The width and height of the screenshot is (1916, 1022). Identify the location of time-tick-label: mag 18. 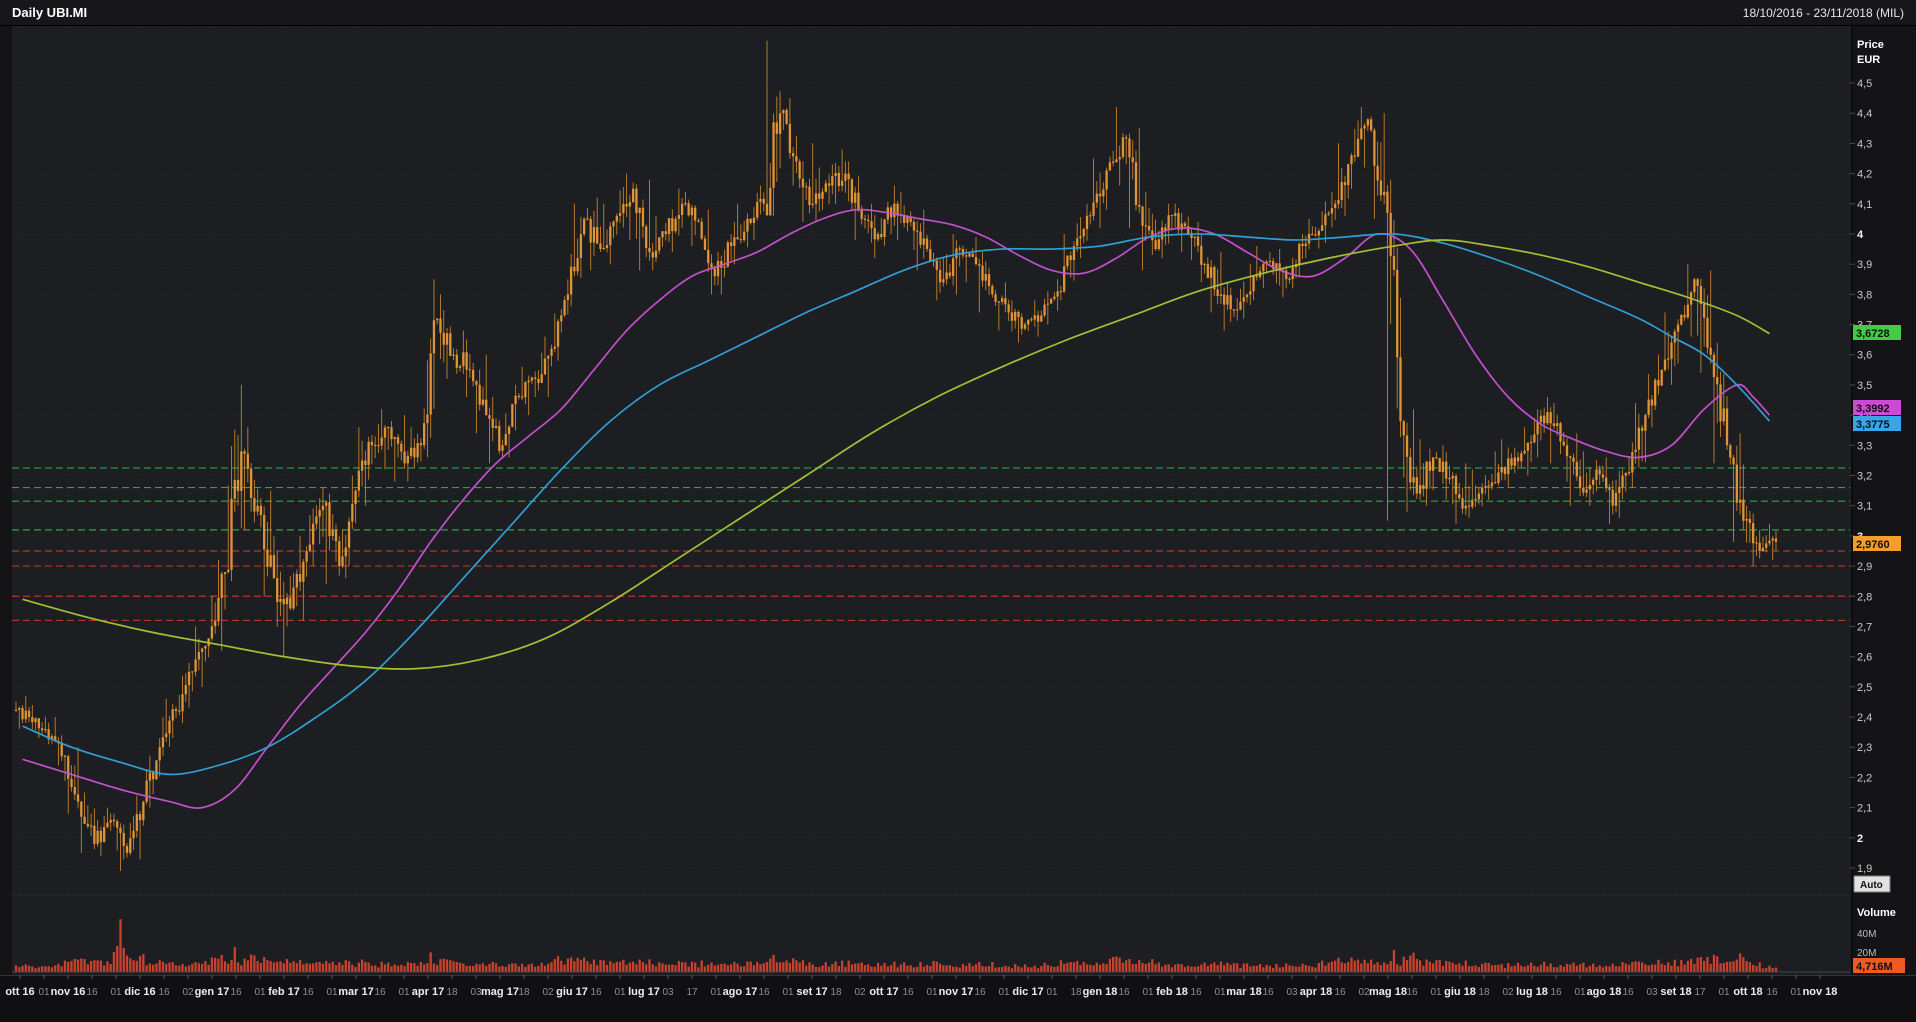
(1388, 992).